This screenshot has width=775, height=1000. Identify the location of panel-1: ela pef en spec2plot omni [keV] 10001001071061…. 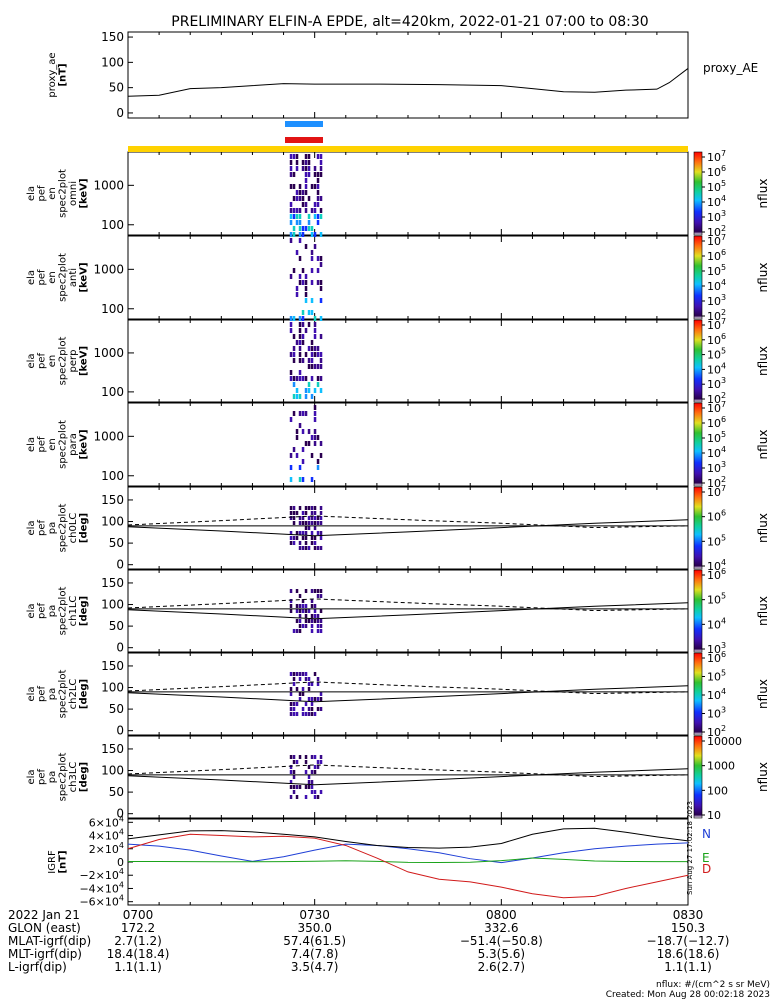
(398, 194).